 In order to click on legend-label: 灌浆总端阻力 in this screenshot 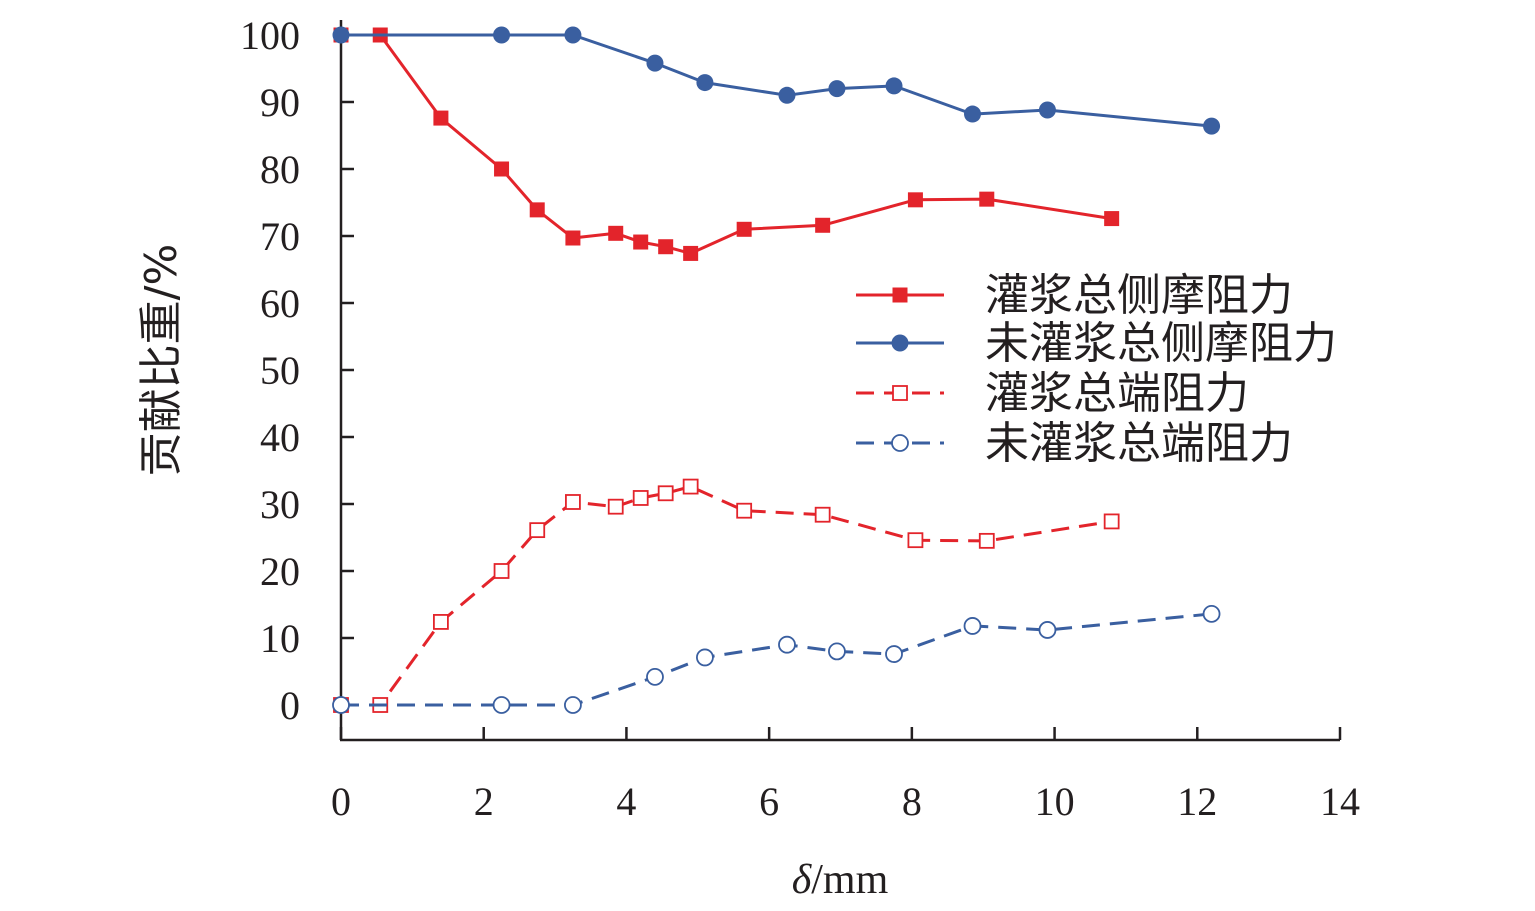, I will do `click(1117, 393)`.